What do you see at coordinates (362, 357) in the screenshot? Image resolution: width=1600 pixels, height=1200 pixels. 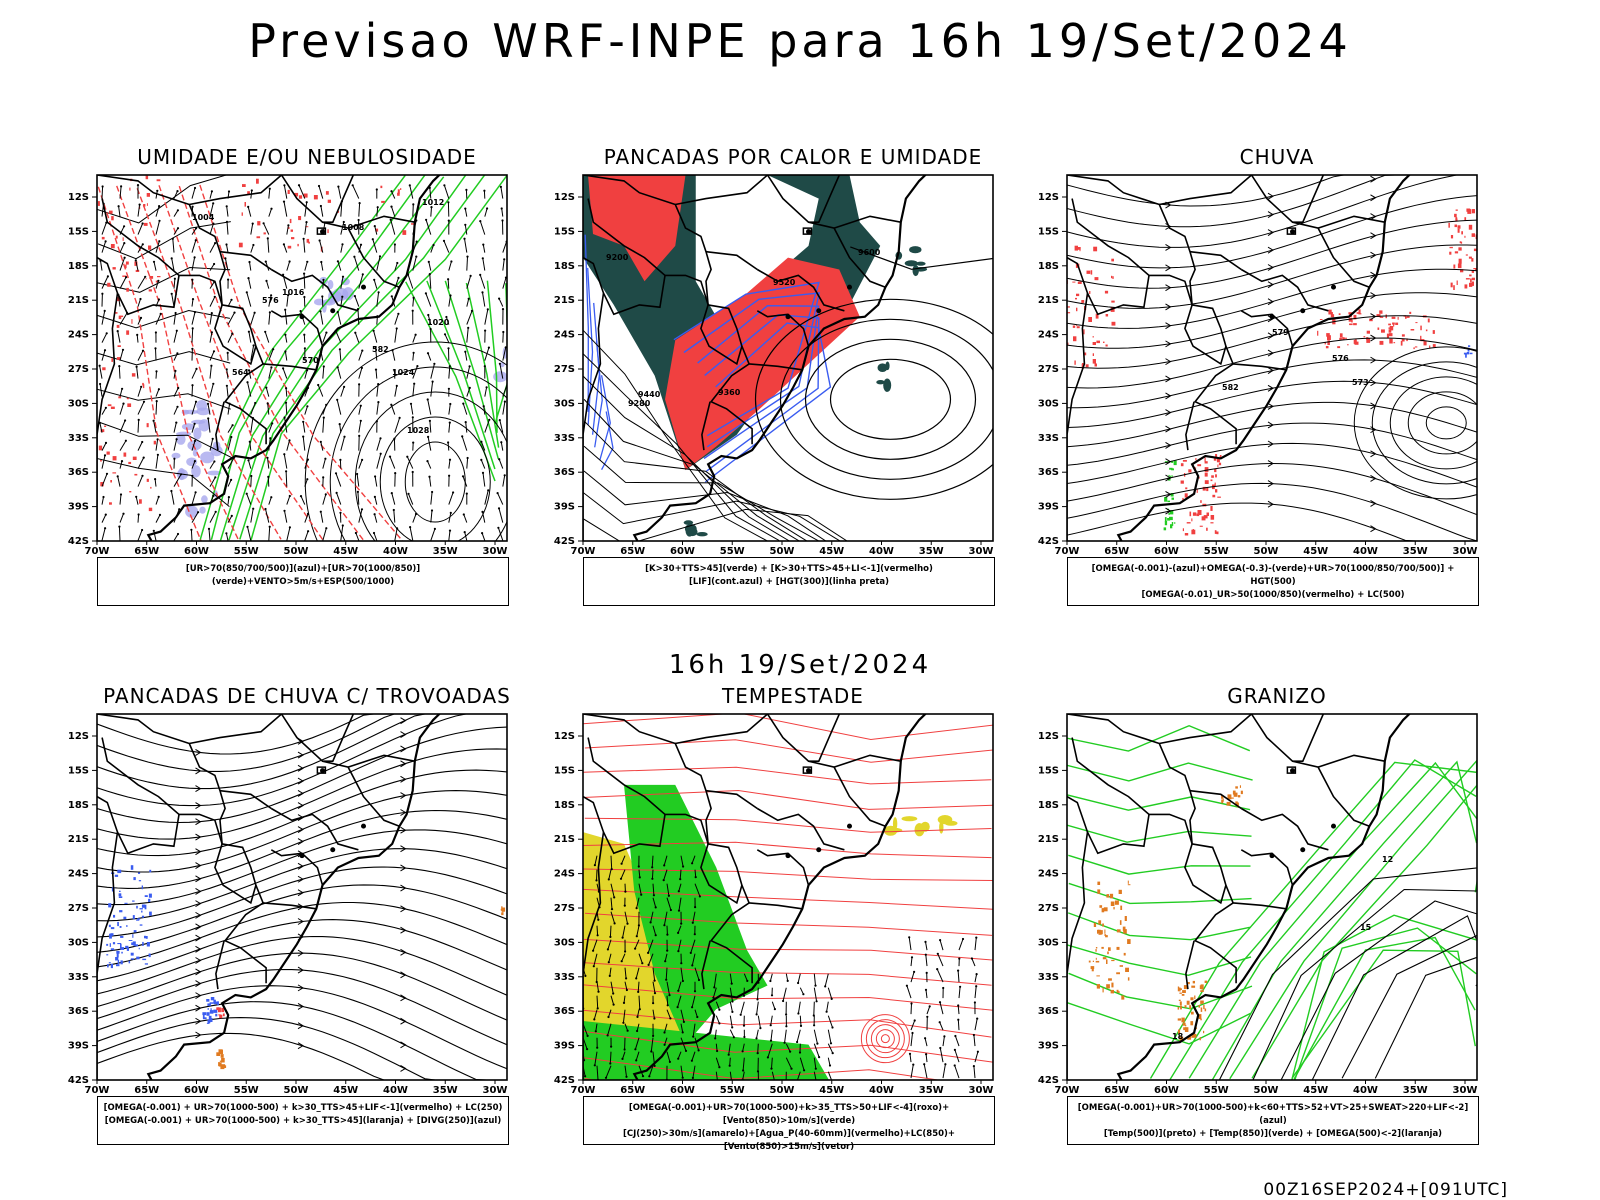 I see `humidity-green-contour` at bounding box center [362, 357].